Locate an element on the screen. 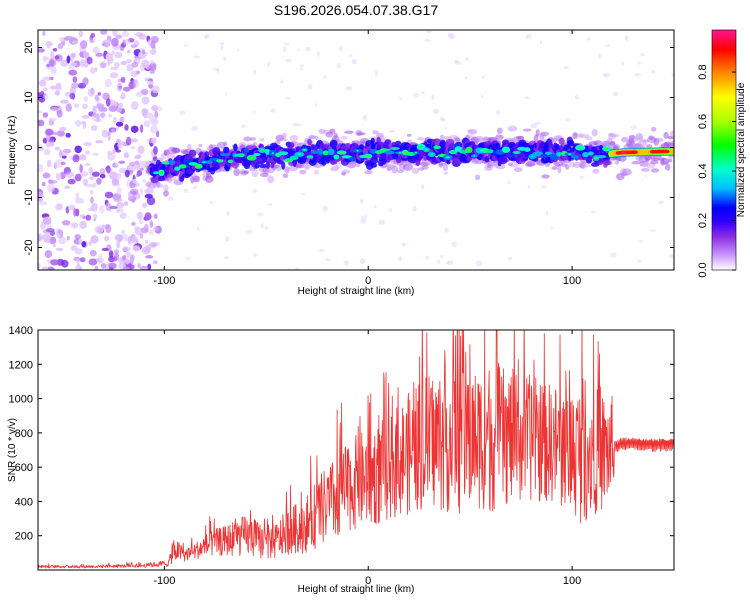 Image resolution: width=750 pixels, height=600 pixels. snr-x-tick-label: -100 is located at coordinates (164, 581).